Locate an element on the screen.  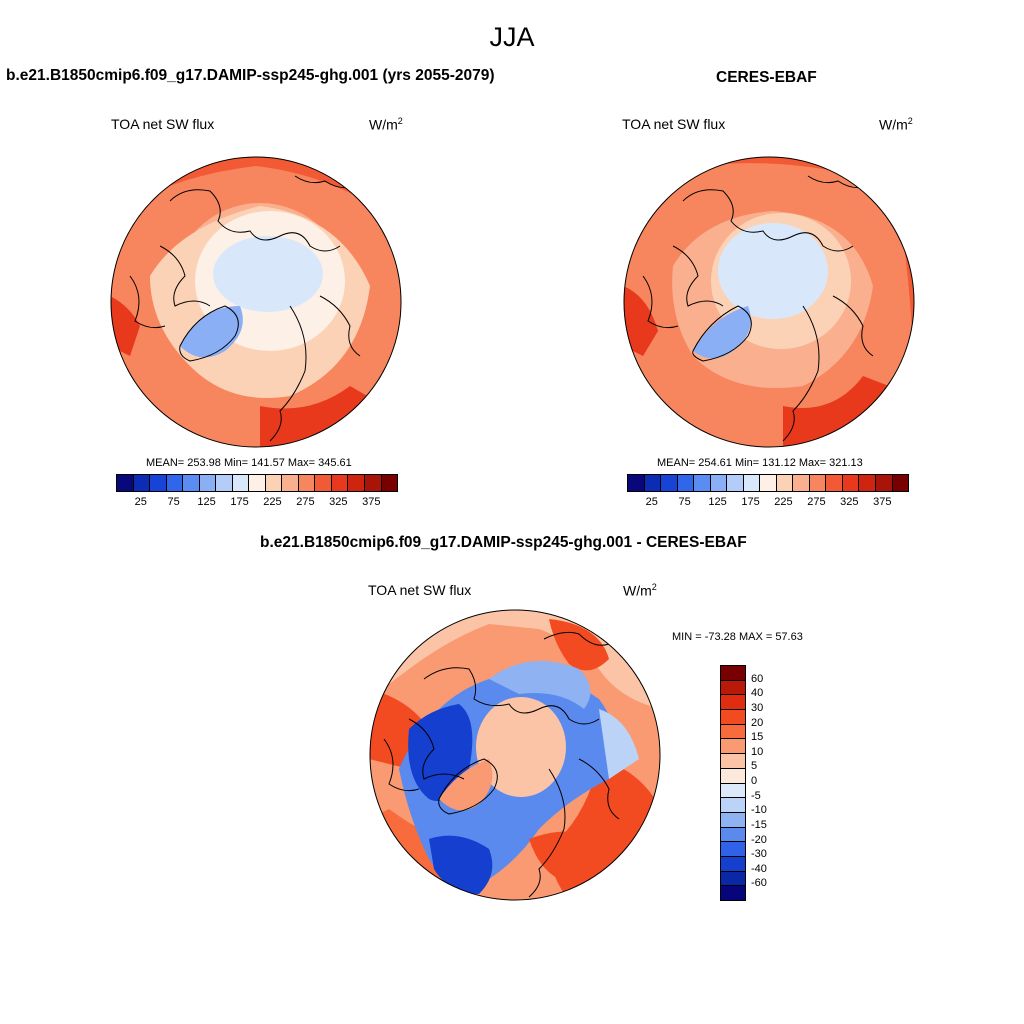
right-panel-title: CERES-EBAF is located at coordinates (766, 77).